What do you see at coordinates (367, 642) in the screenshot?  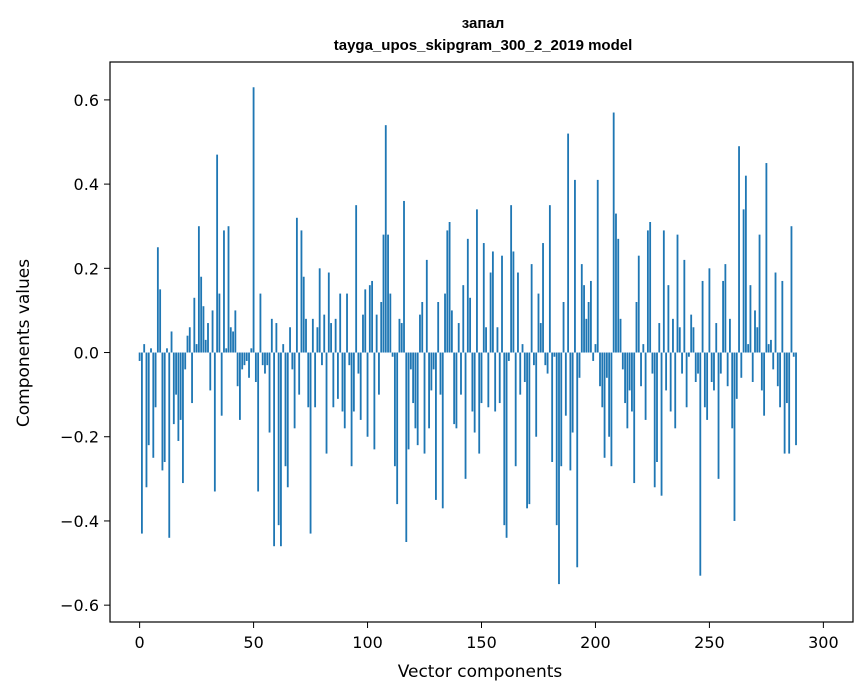 I see `x-tick-label: 100` at bounding box center [367, 642].